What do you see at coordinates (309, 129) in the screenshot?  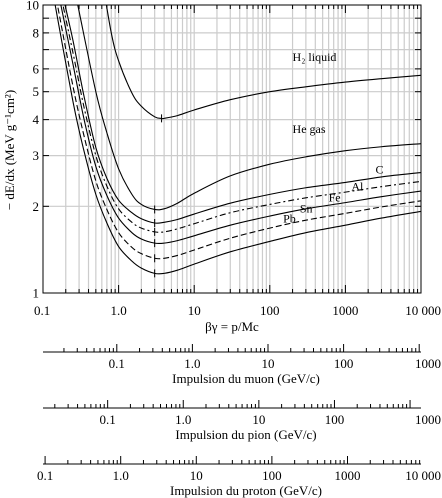 I see `series-label: He gas` at bounding box center [309, 129].